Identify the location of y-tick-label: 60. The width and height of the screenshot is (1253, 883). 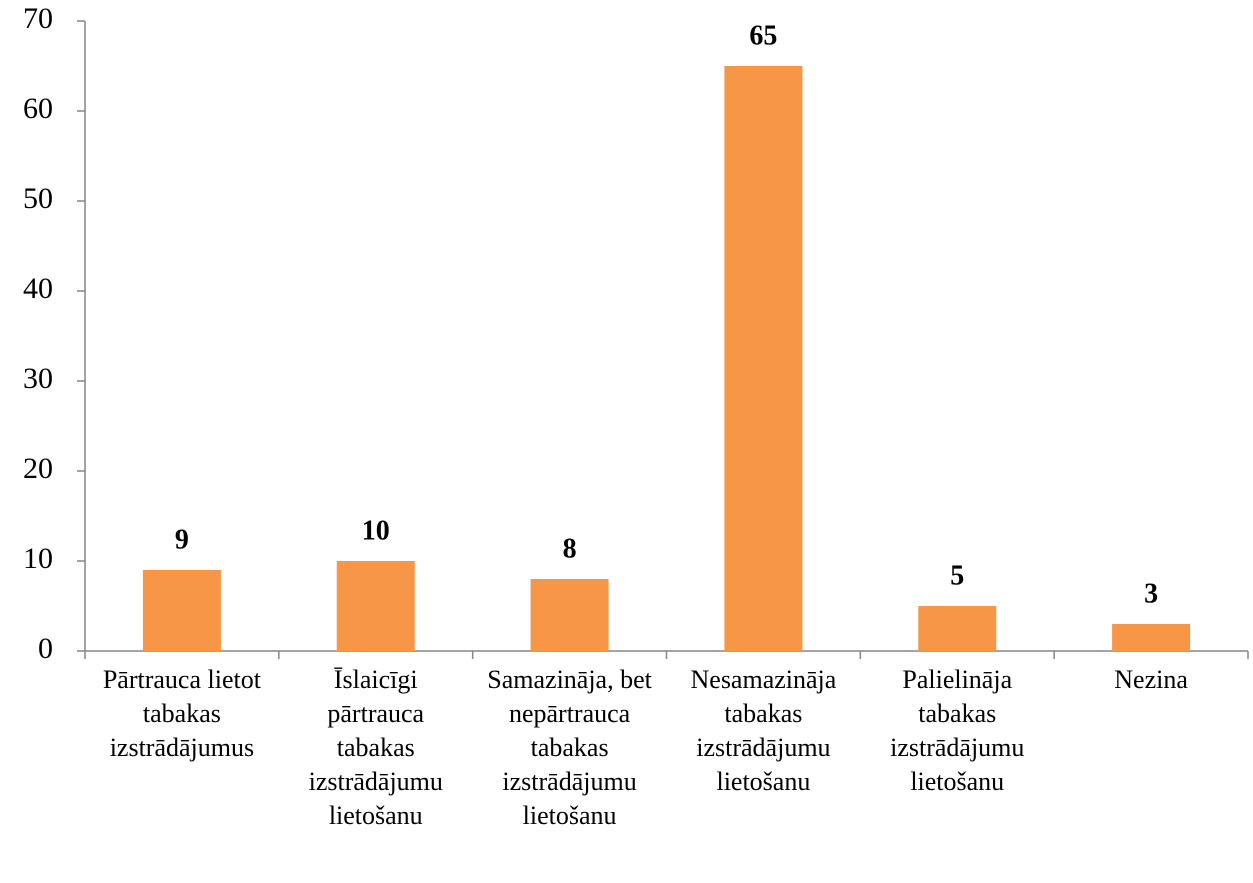
(38, 108).